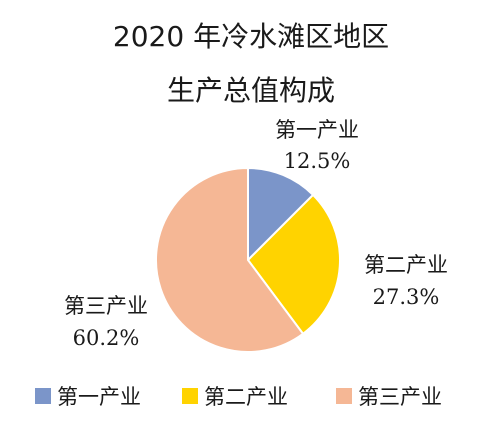 Image resolution: width=502 pixels, height=444 pixels. I want to click on legend-swatch-secondary, so click(190, 396).